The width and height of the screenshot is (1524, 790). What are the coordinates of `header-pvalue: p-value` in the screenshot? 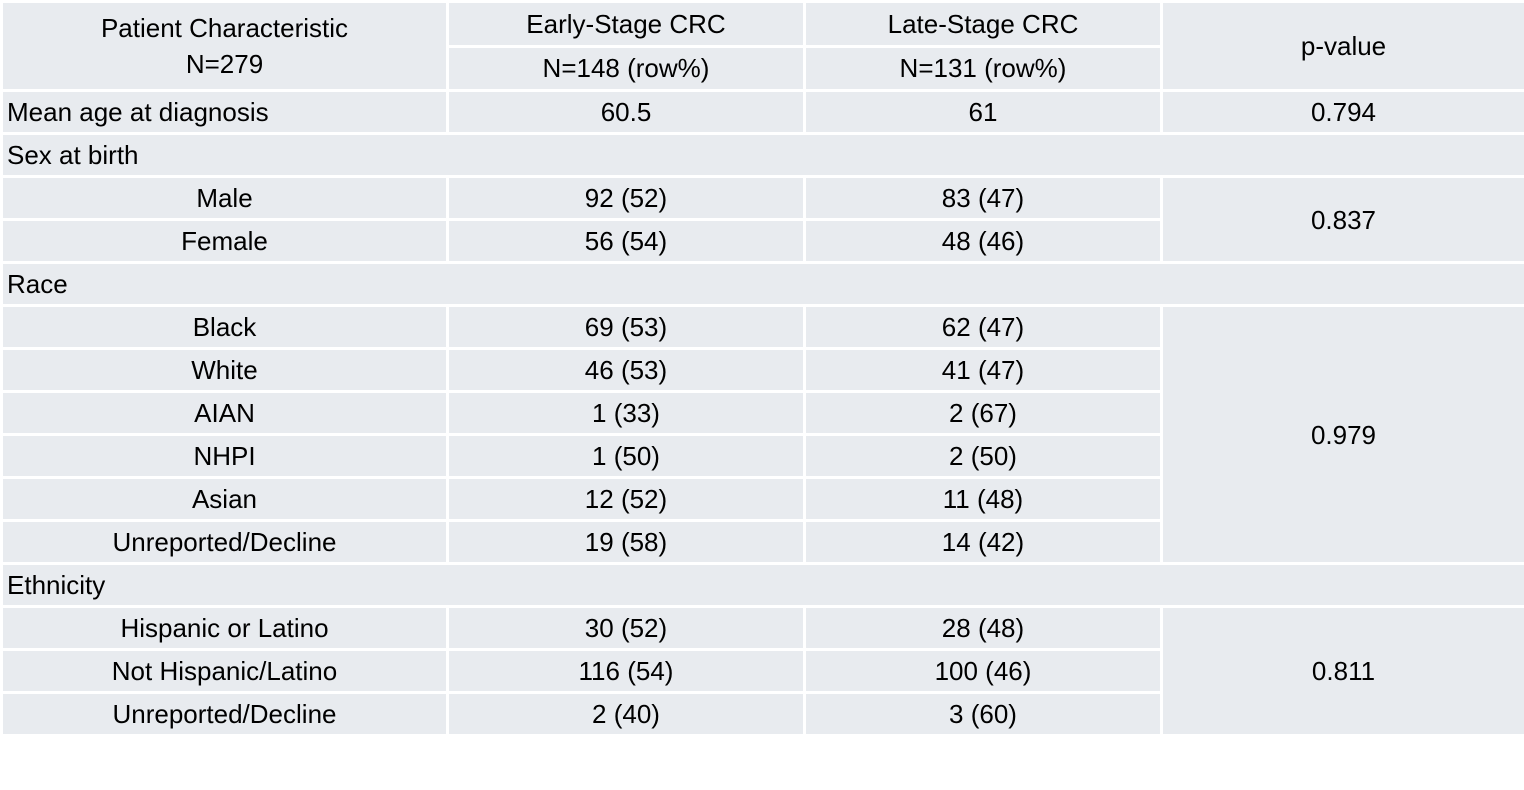 It's located at (1342, 46).